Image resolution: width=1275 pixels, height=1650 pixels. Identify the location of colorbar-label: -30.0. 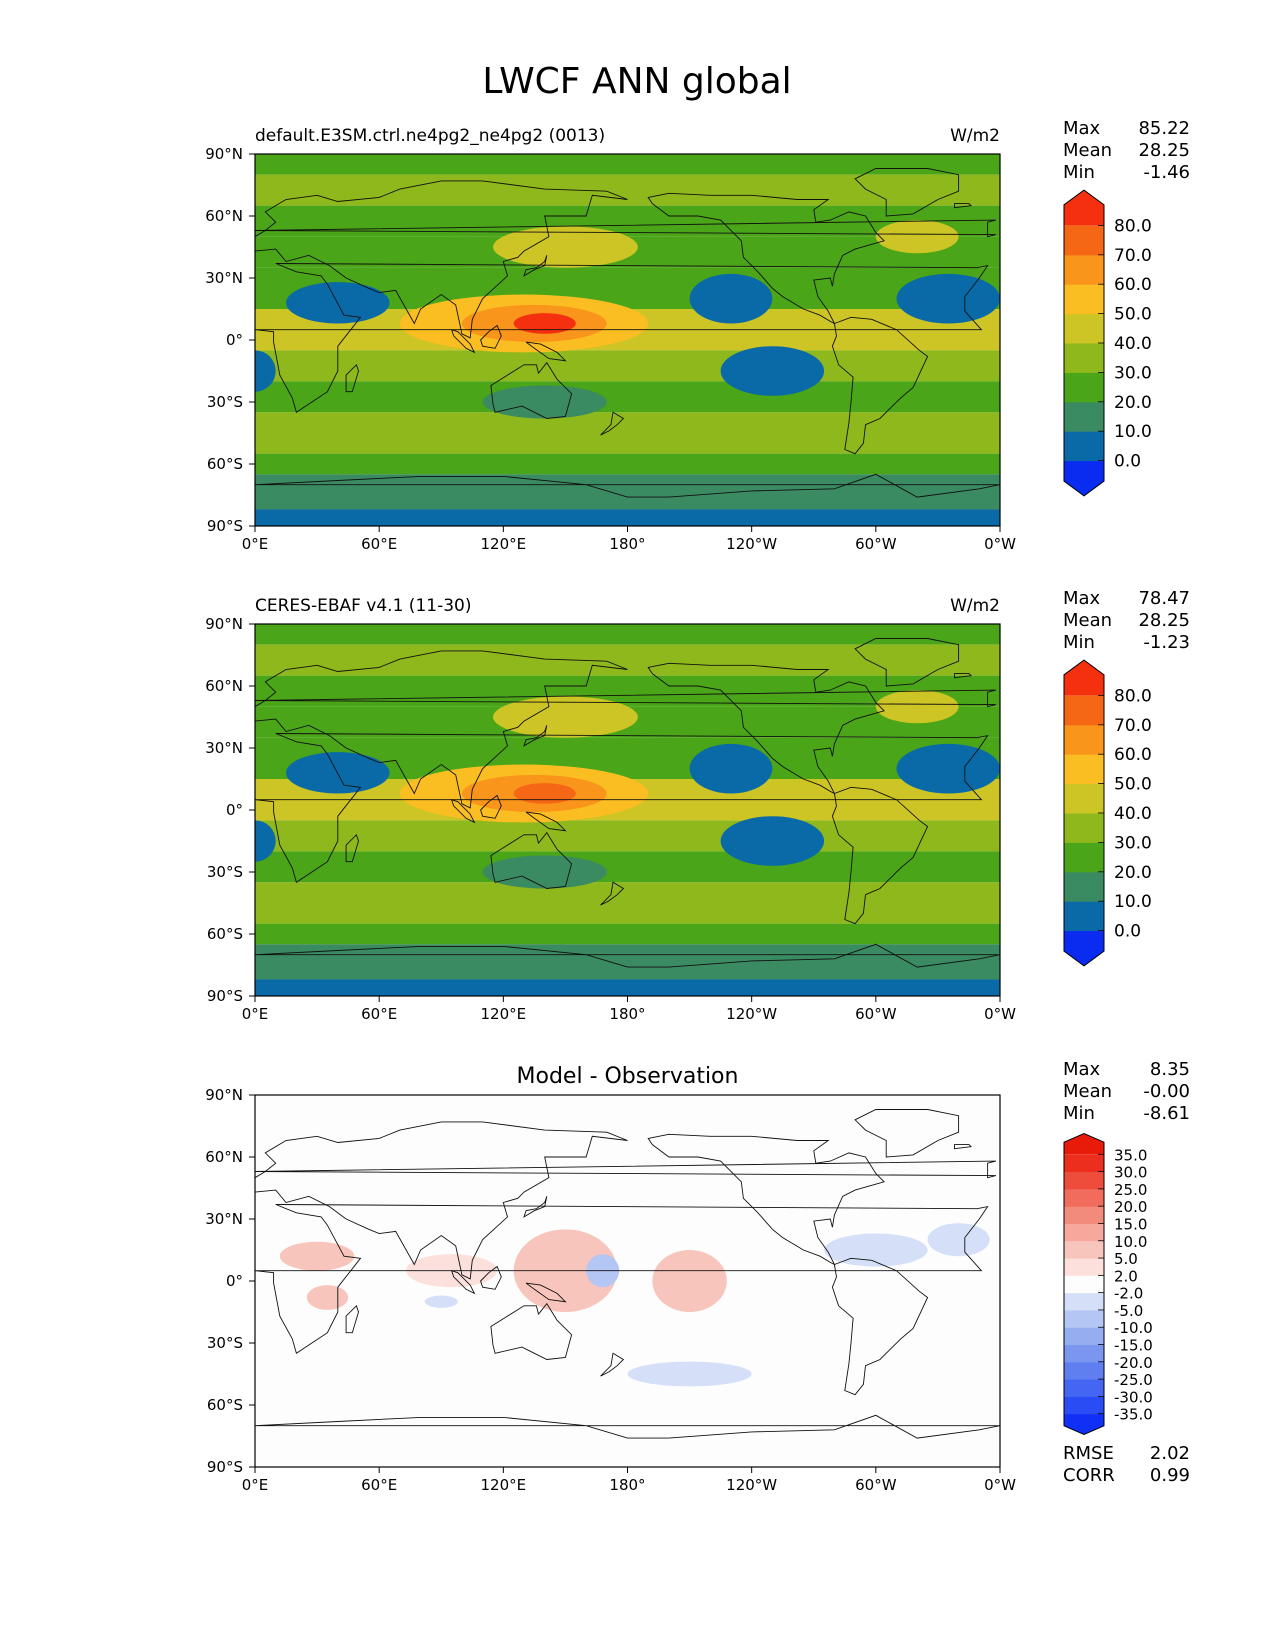
(1133, 1397).